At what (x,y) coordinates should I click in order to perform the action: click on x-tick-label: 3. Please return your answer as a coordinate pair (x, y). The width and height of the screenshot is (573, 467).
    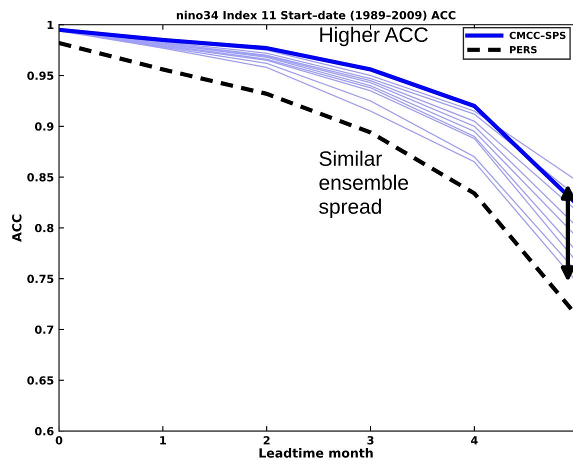
    Looking at the image, I should click on (370, 440).